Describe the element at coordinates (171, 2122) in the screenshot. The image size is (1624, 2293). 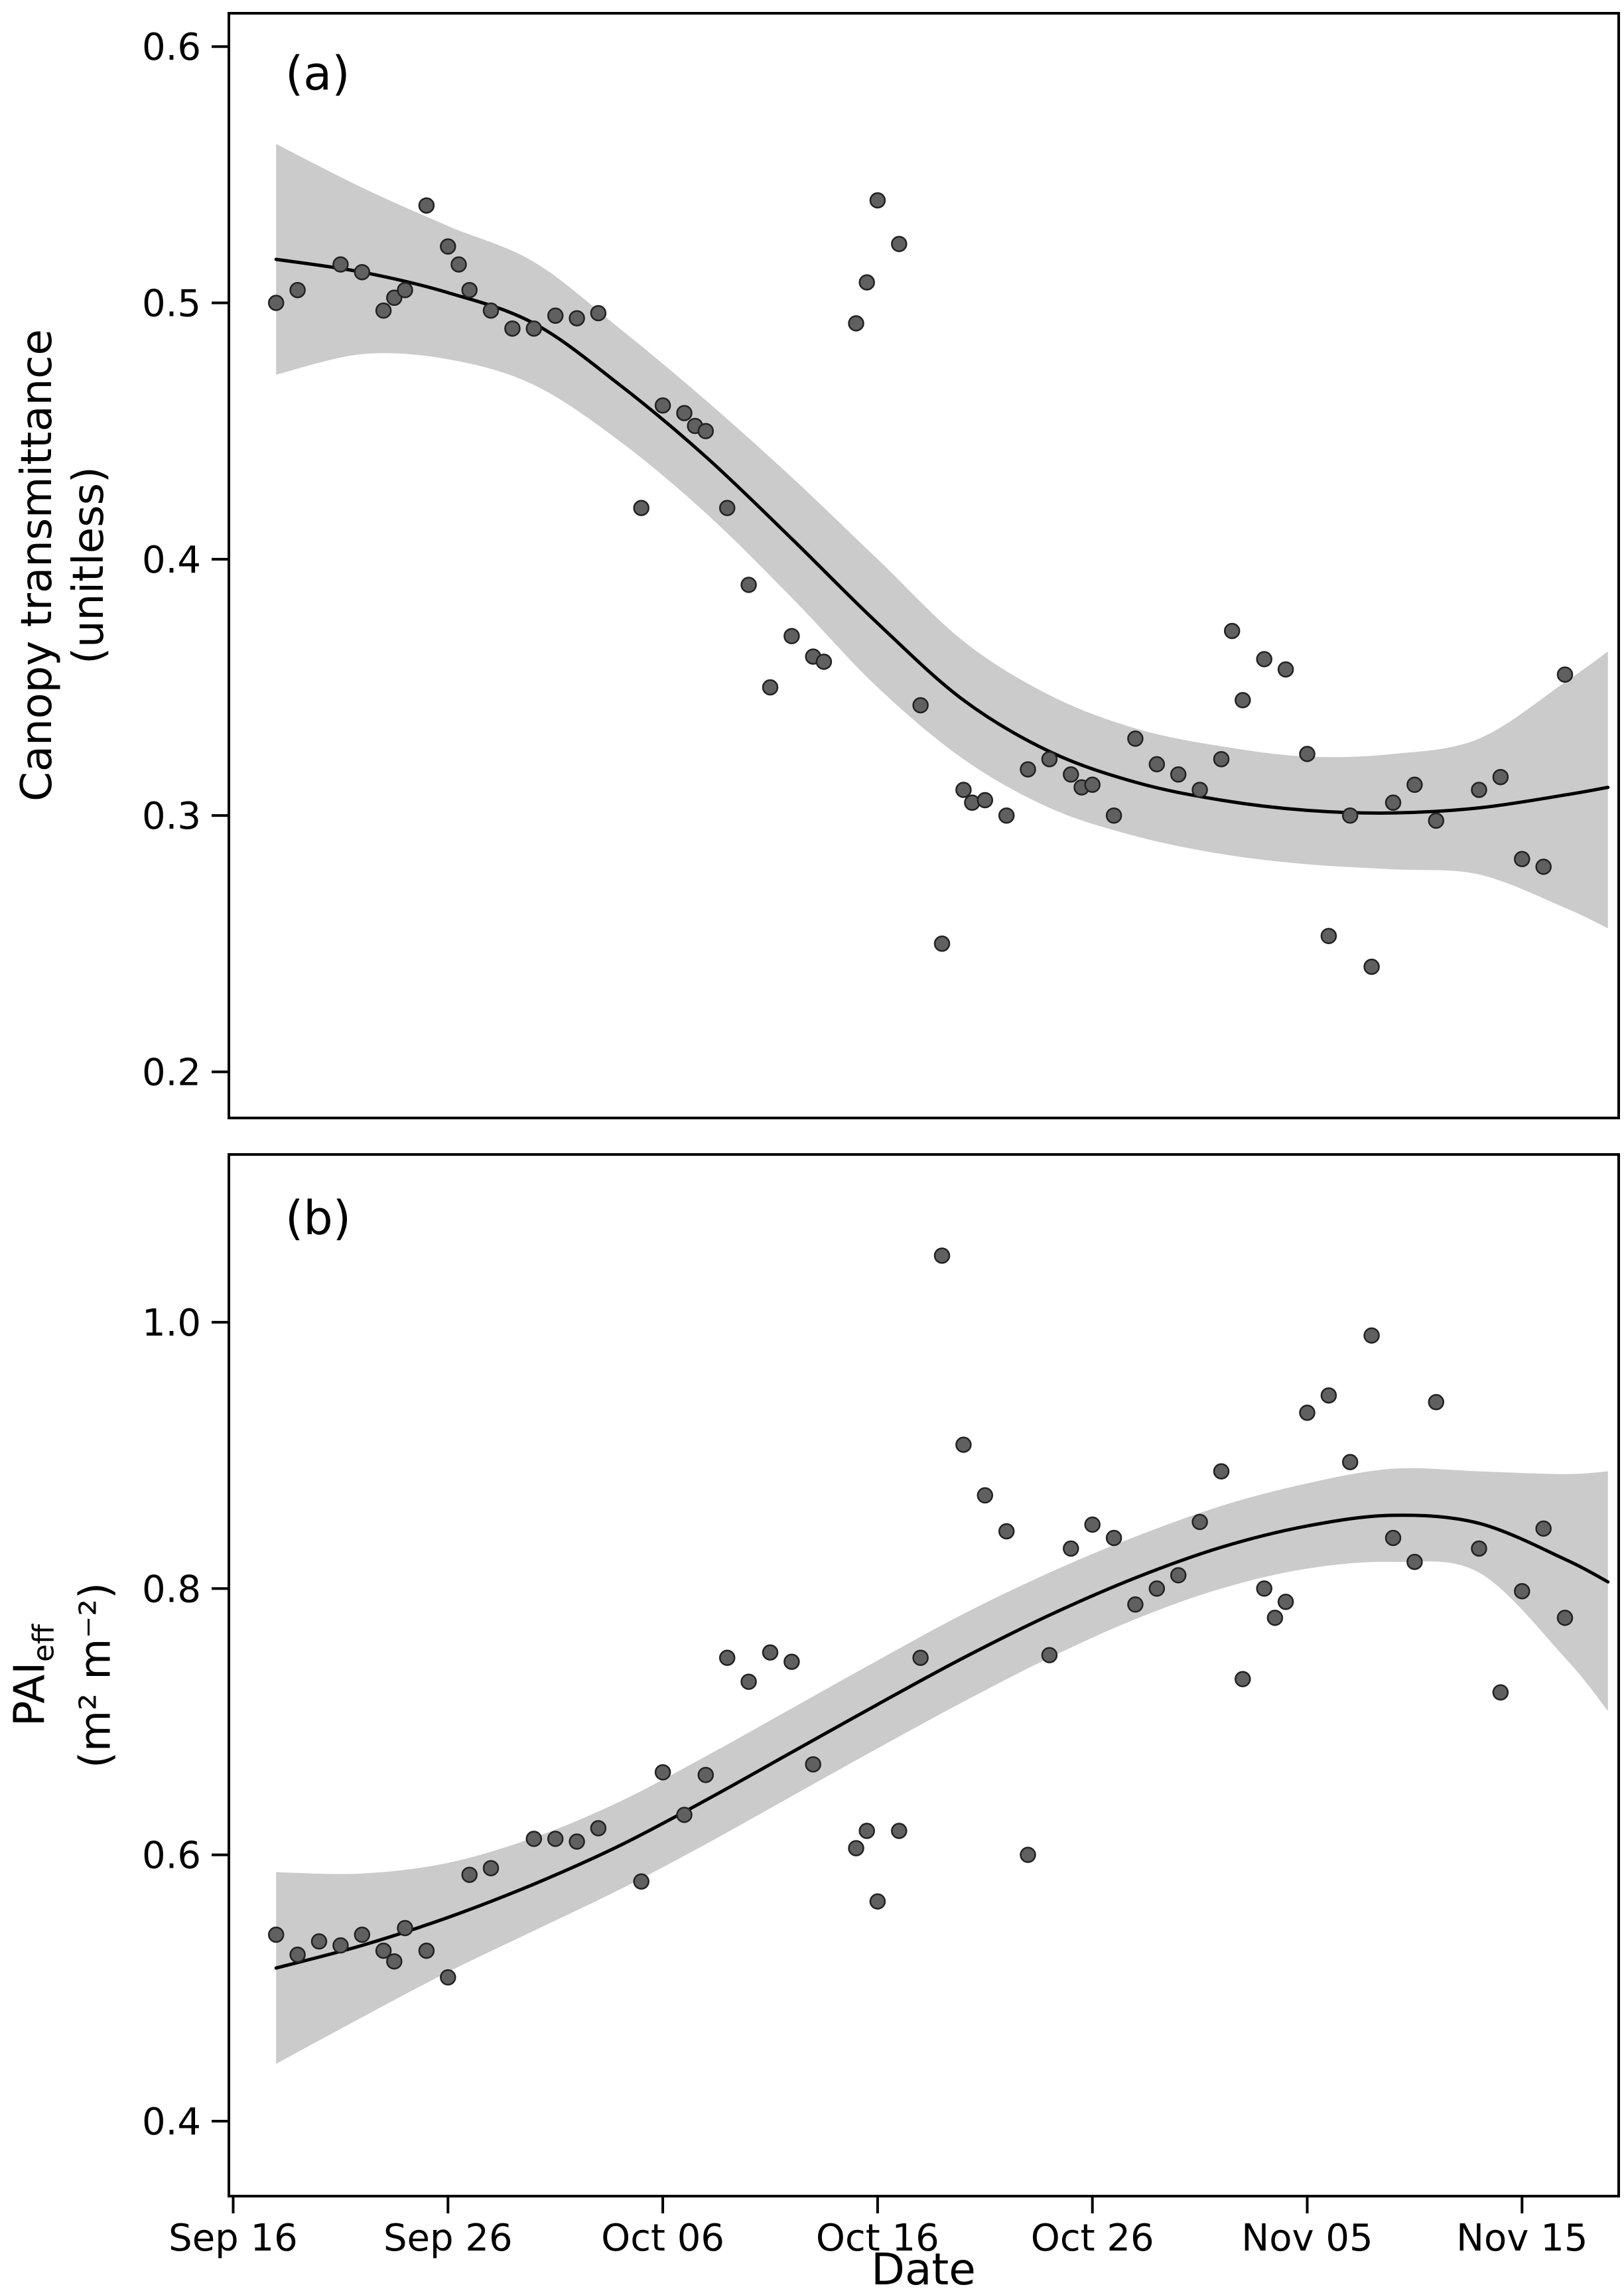
I see `y-tick-label: 0.4` at that location.